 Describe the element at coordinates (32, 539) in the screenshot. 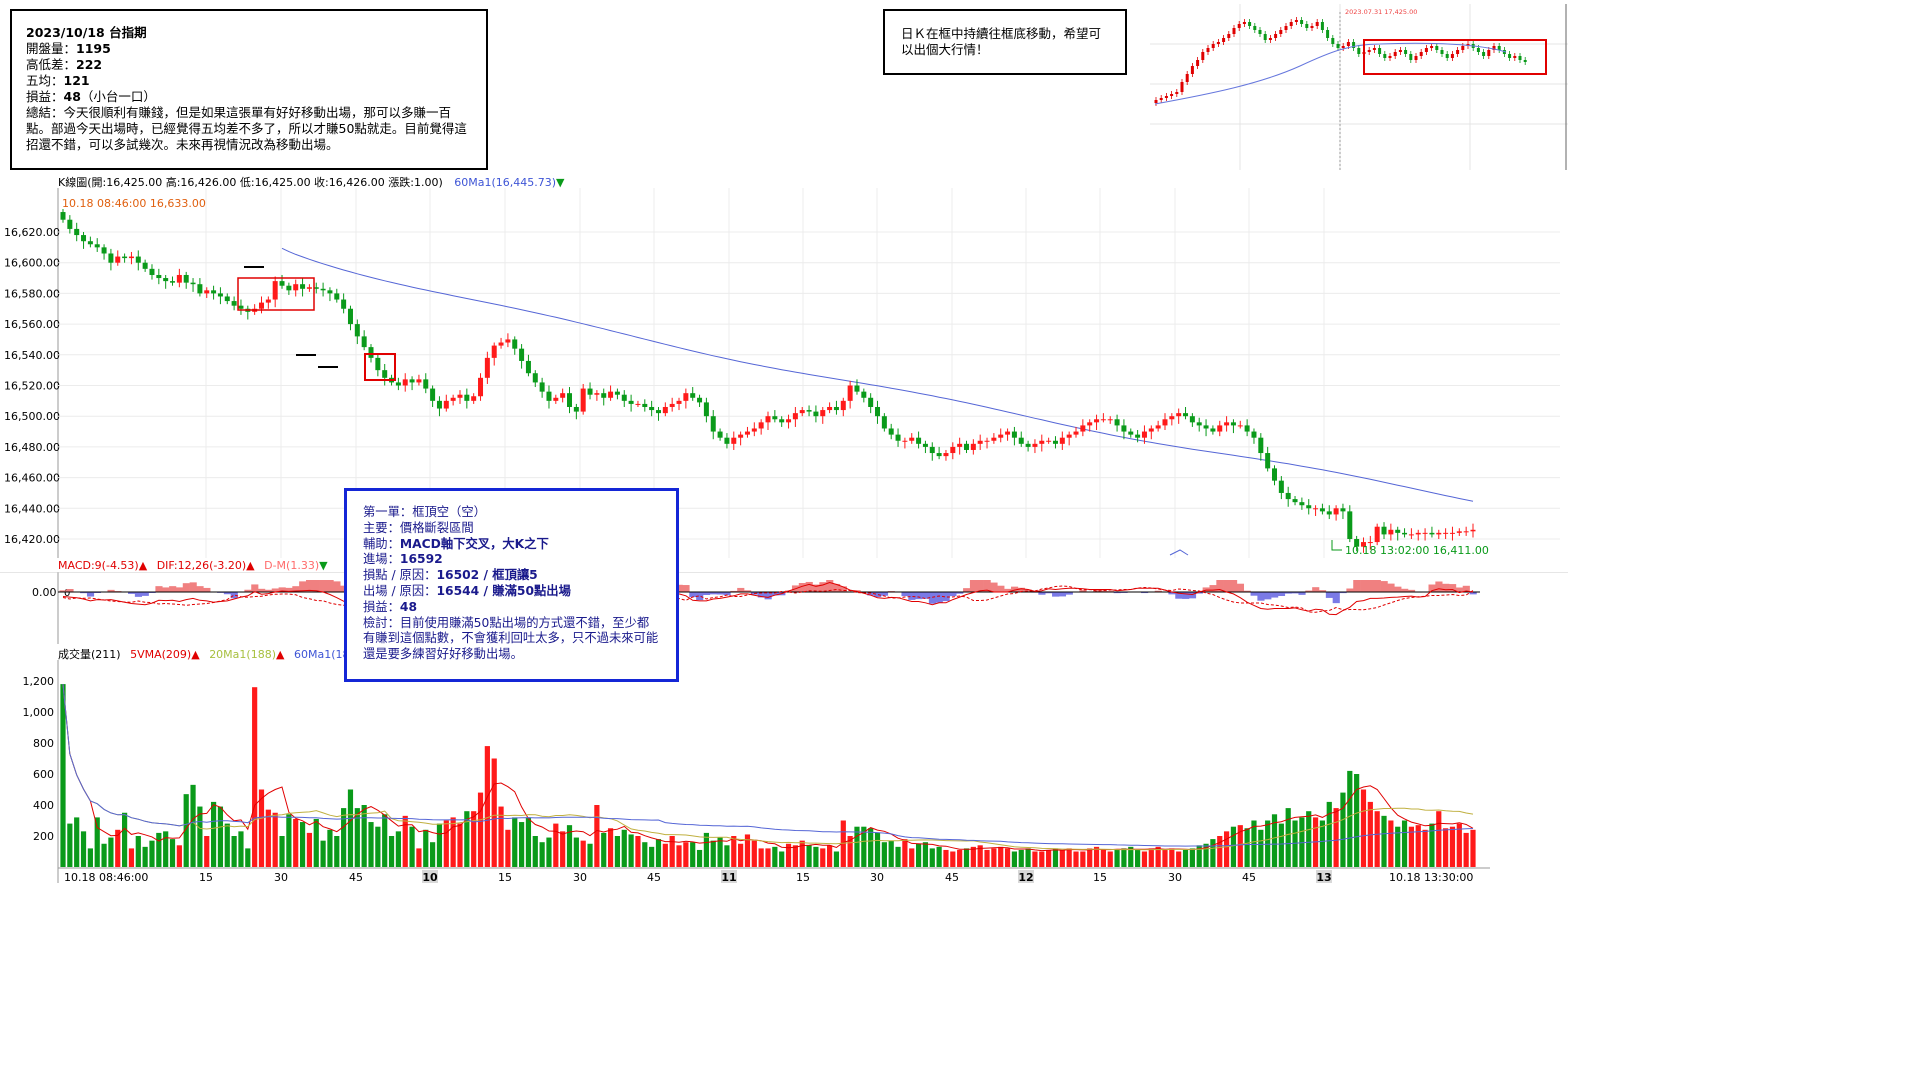

I see `kline-y-tick: 16,420.00` at that location.